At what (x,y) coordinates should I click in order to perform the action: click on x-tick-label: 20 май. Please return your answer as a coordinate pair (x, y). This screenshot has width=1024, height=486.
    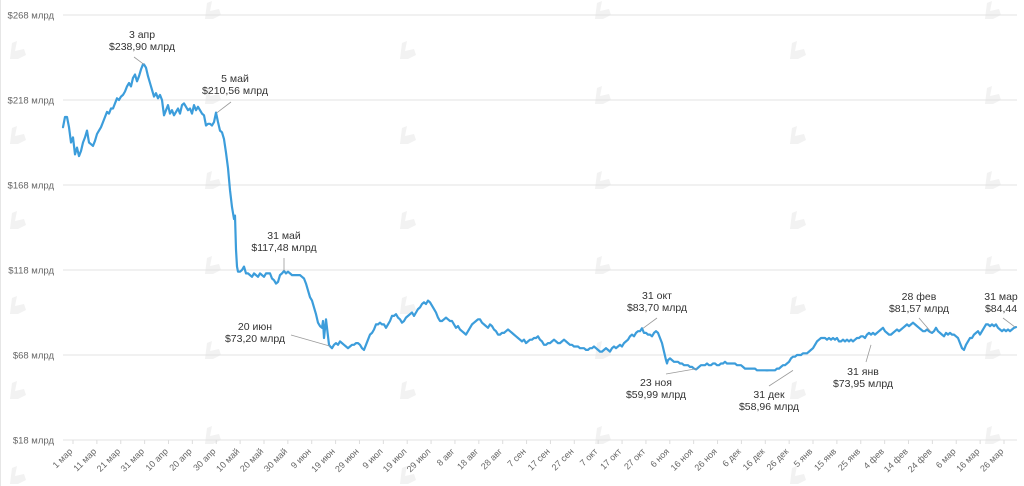
    Looking at the image, I should click on (251, 459).